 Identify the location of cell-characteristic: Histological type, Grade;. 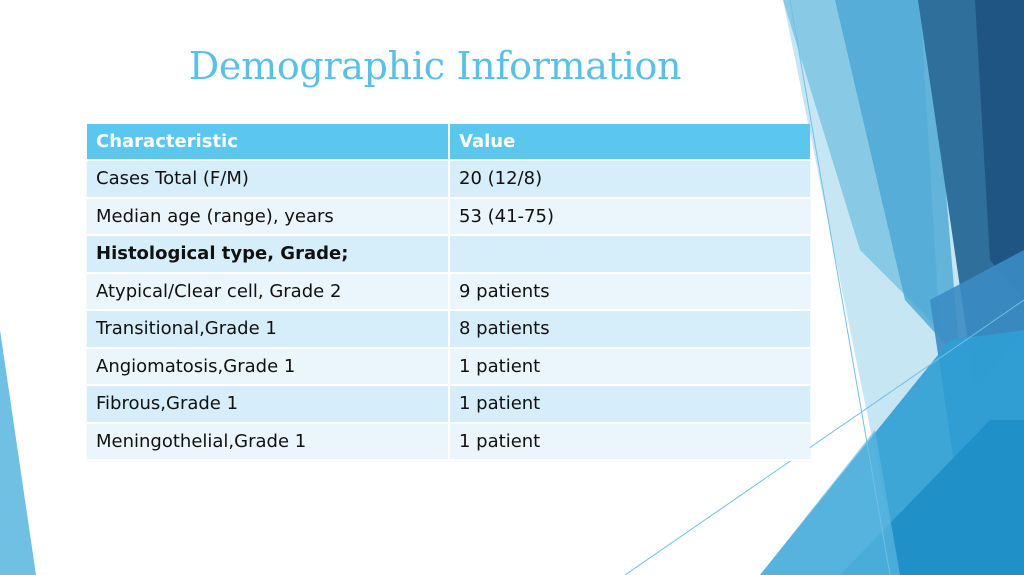
(268, 255).